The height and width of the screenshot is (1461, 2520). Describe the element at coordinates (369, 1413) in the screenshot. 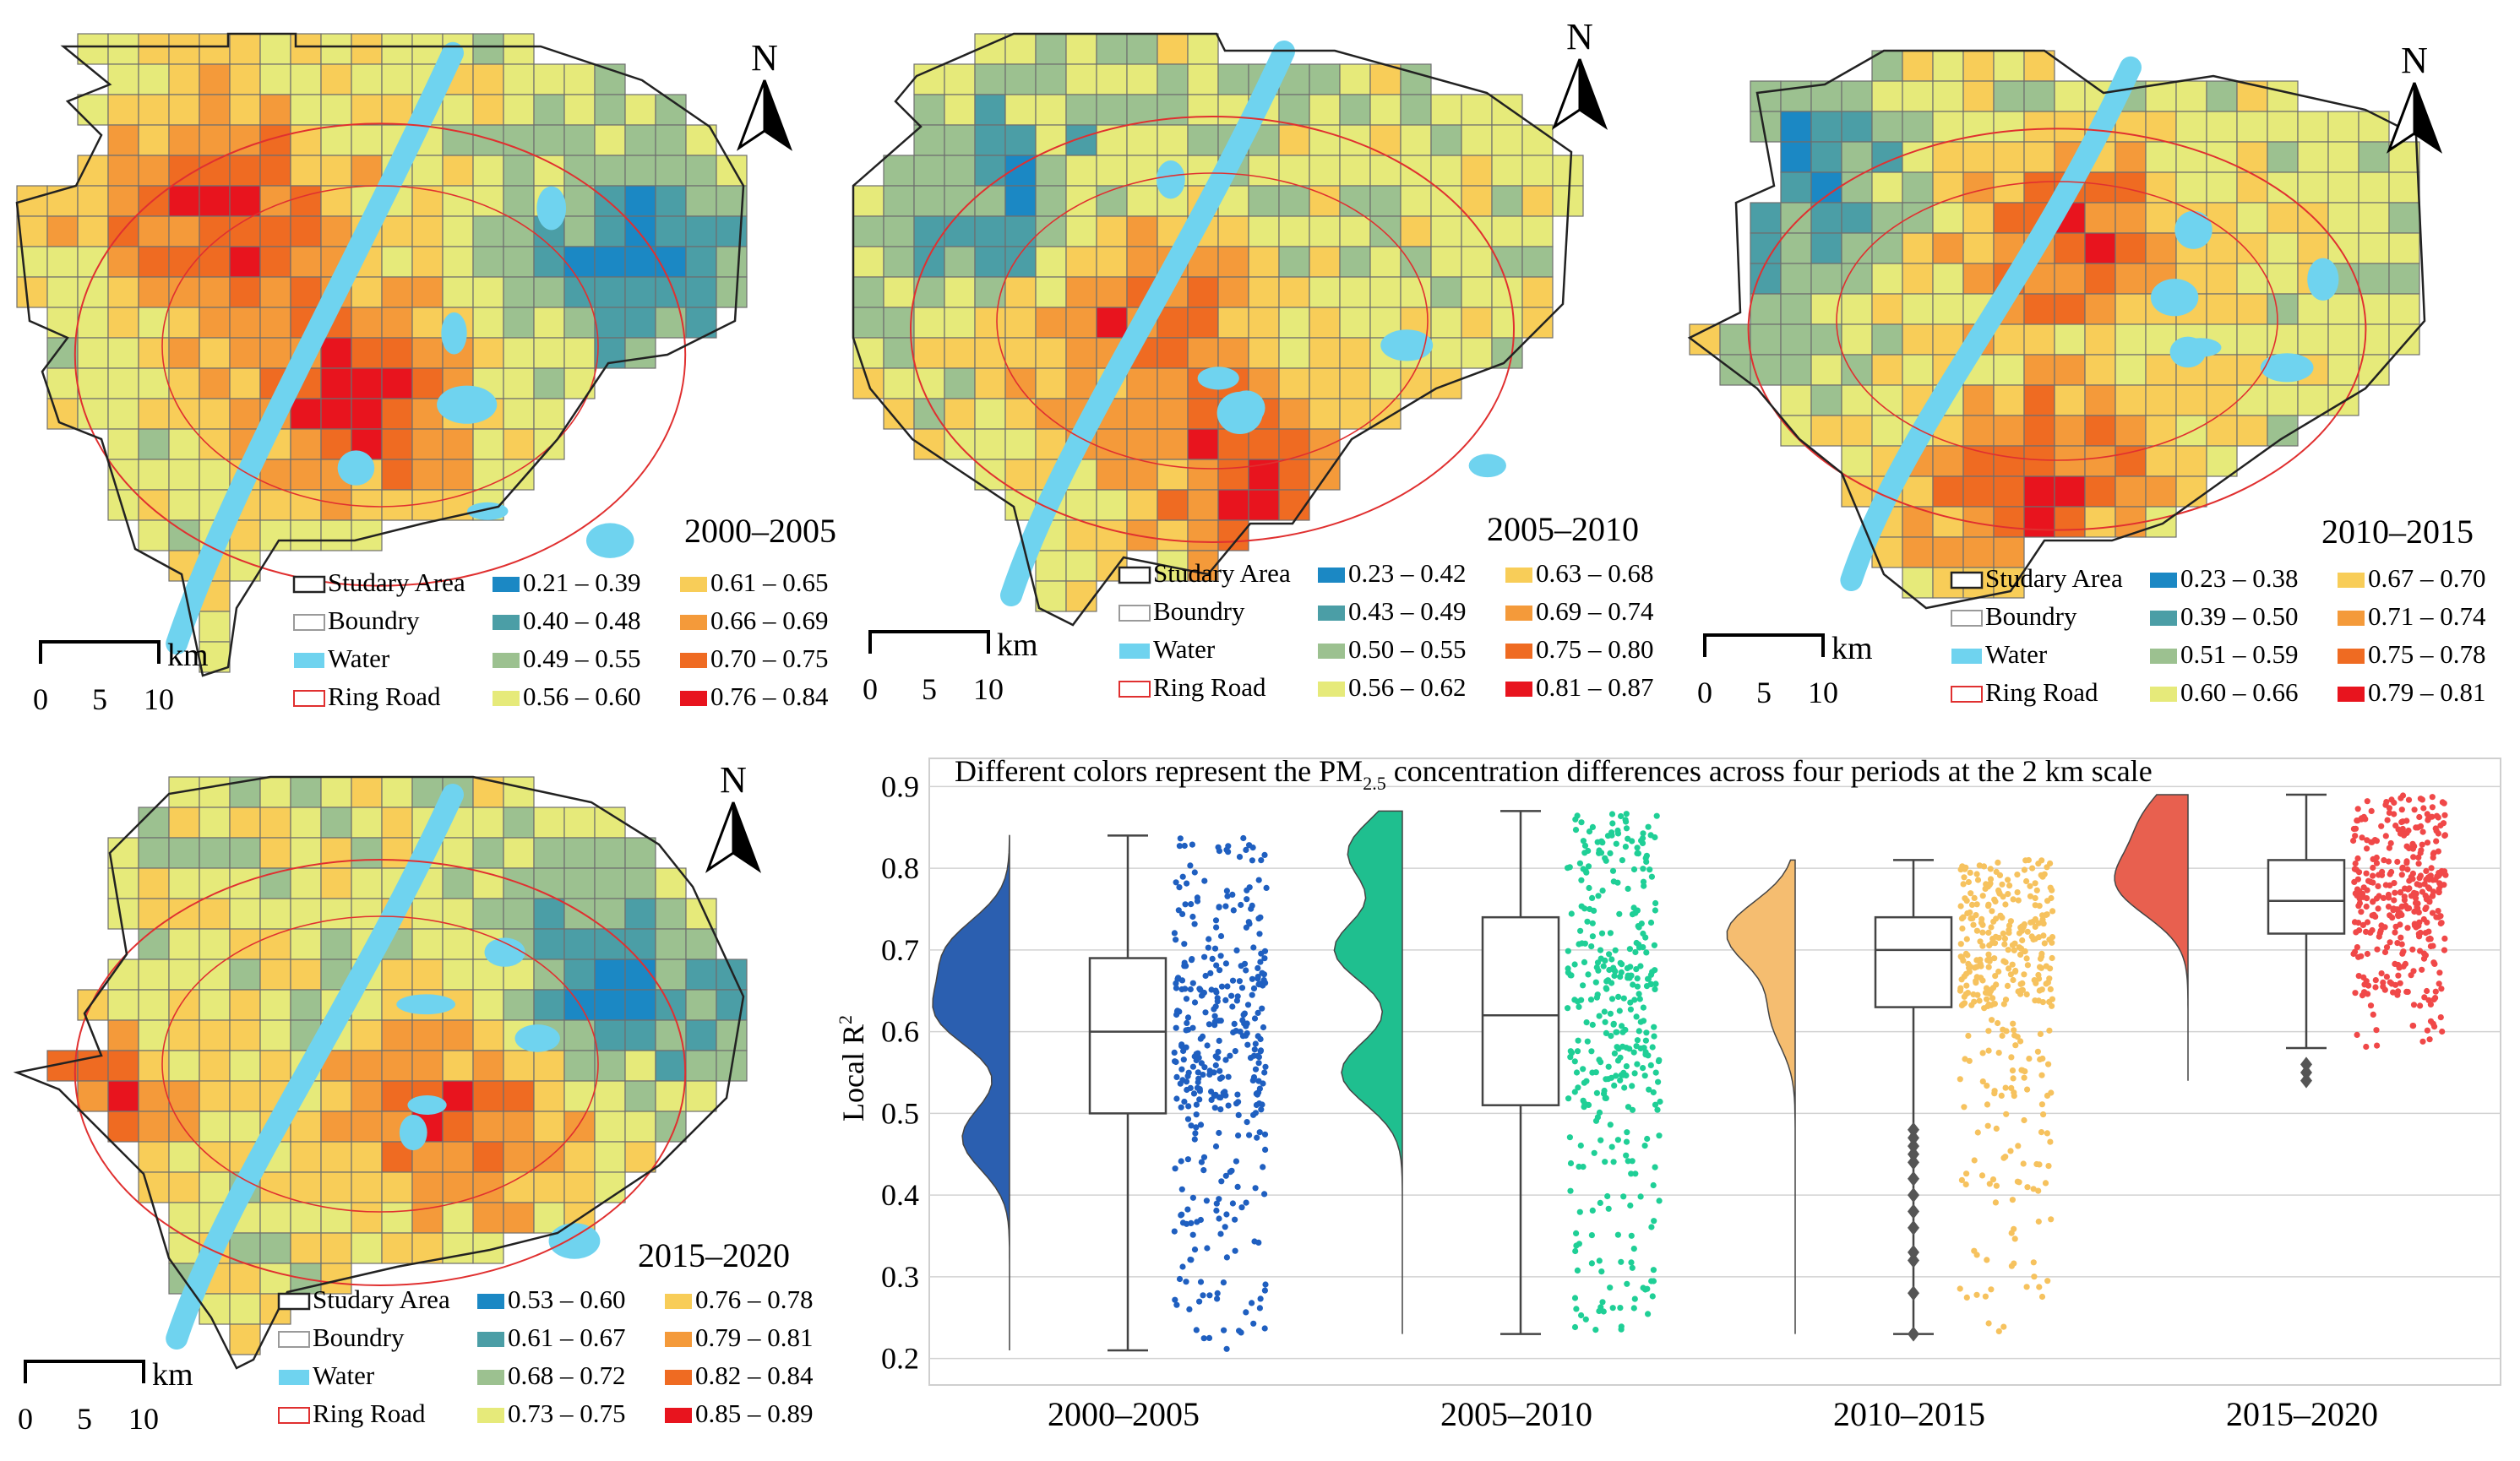

I see `legend-label: Ring Road` at that location.